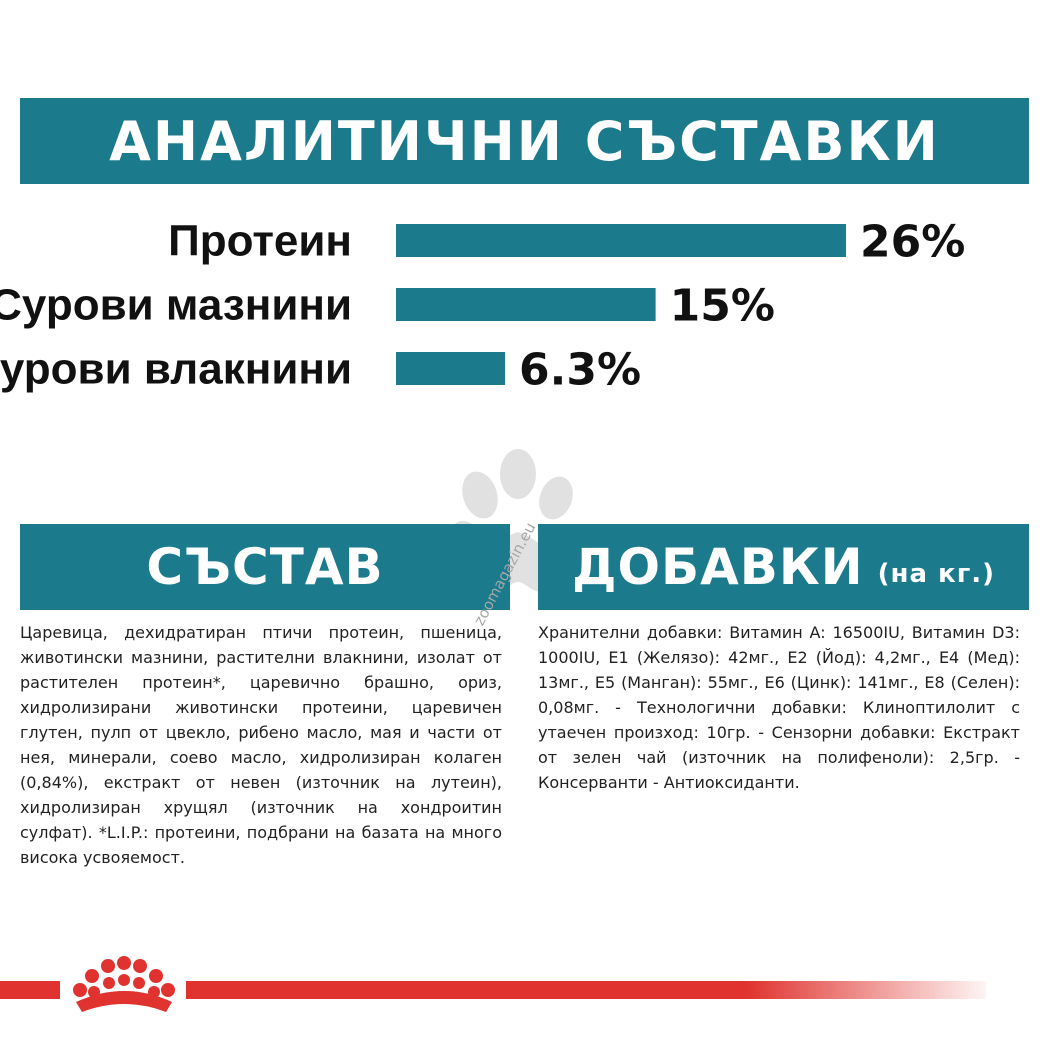 The width and height of the screenshot is (1049, 1049). Describe the element at coordinates (176, 305) in the screenshot. I see `category-label: Сурови мазнини` at that location.